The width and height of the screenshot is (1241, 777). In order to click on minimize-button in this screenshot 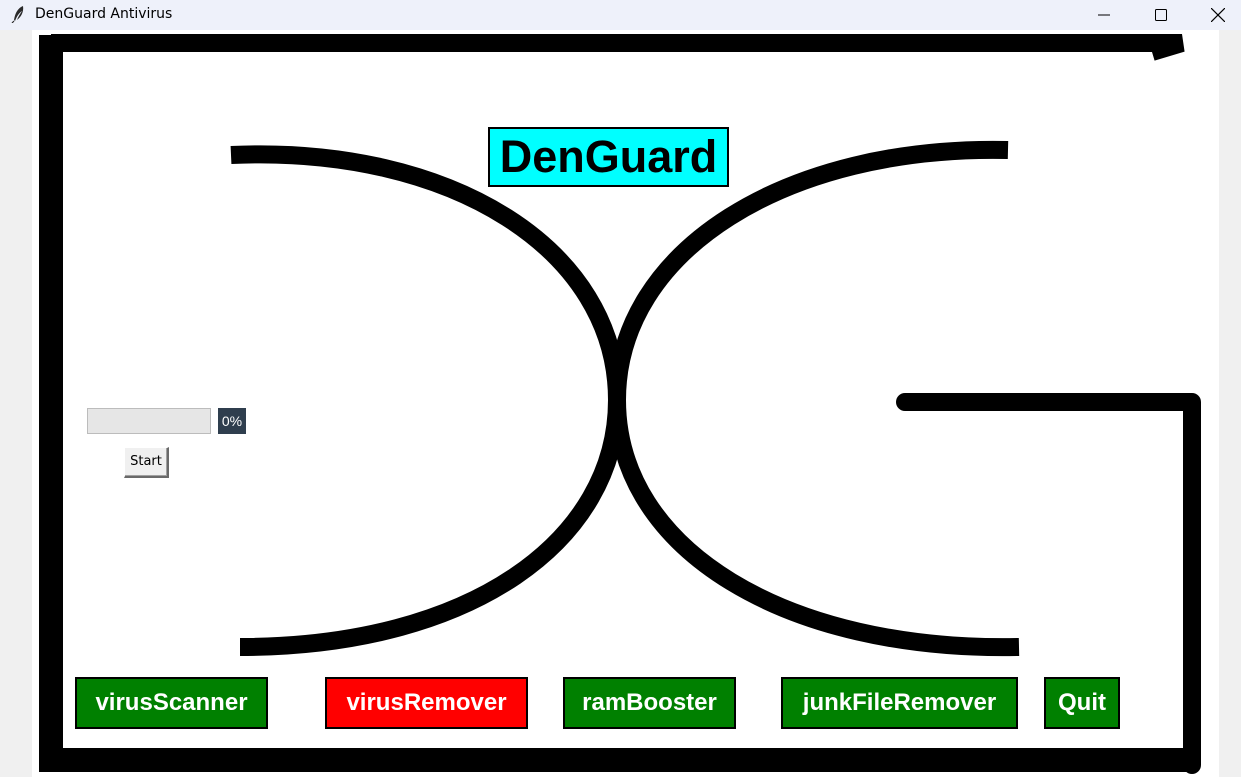, I will do `click(1104, 15)`.